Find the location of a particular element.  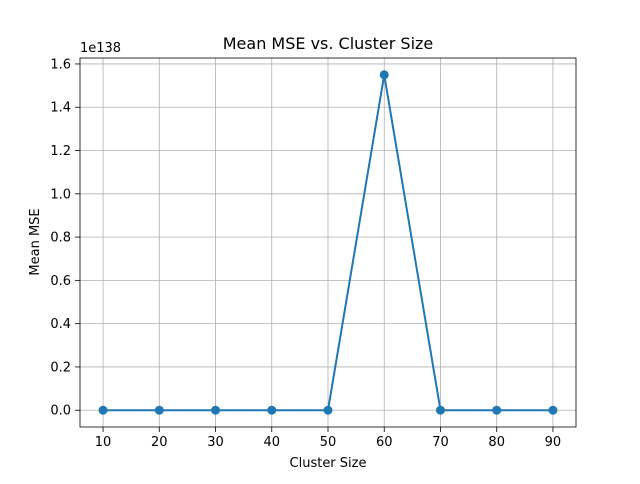

x-axis-label: Cluster Size is located at coordinates (328, 463).